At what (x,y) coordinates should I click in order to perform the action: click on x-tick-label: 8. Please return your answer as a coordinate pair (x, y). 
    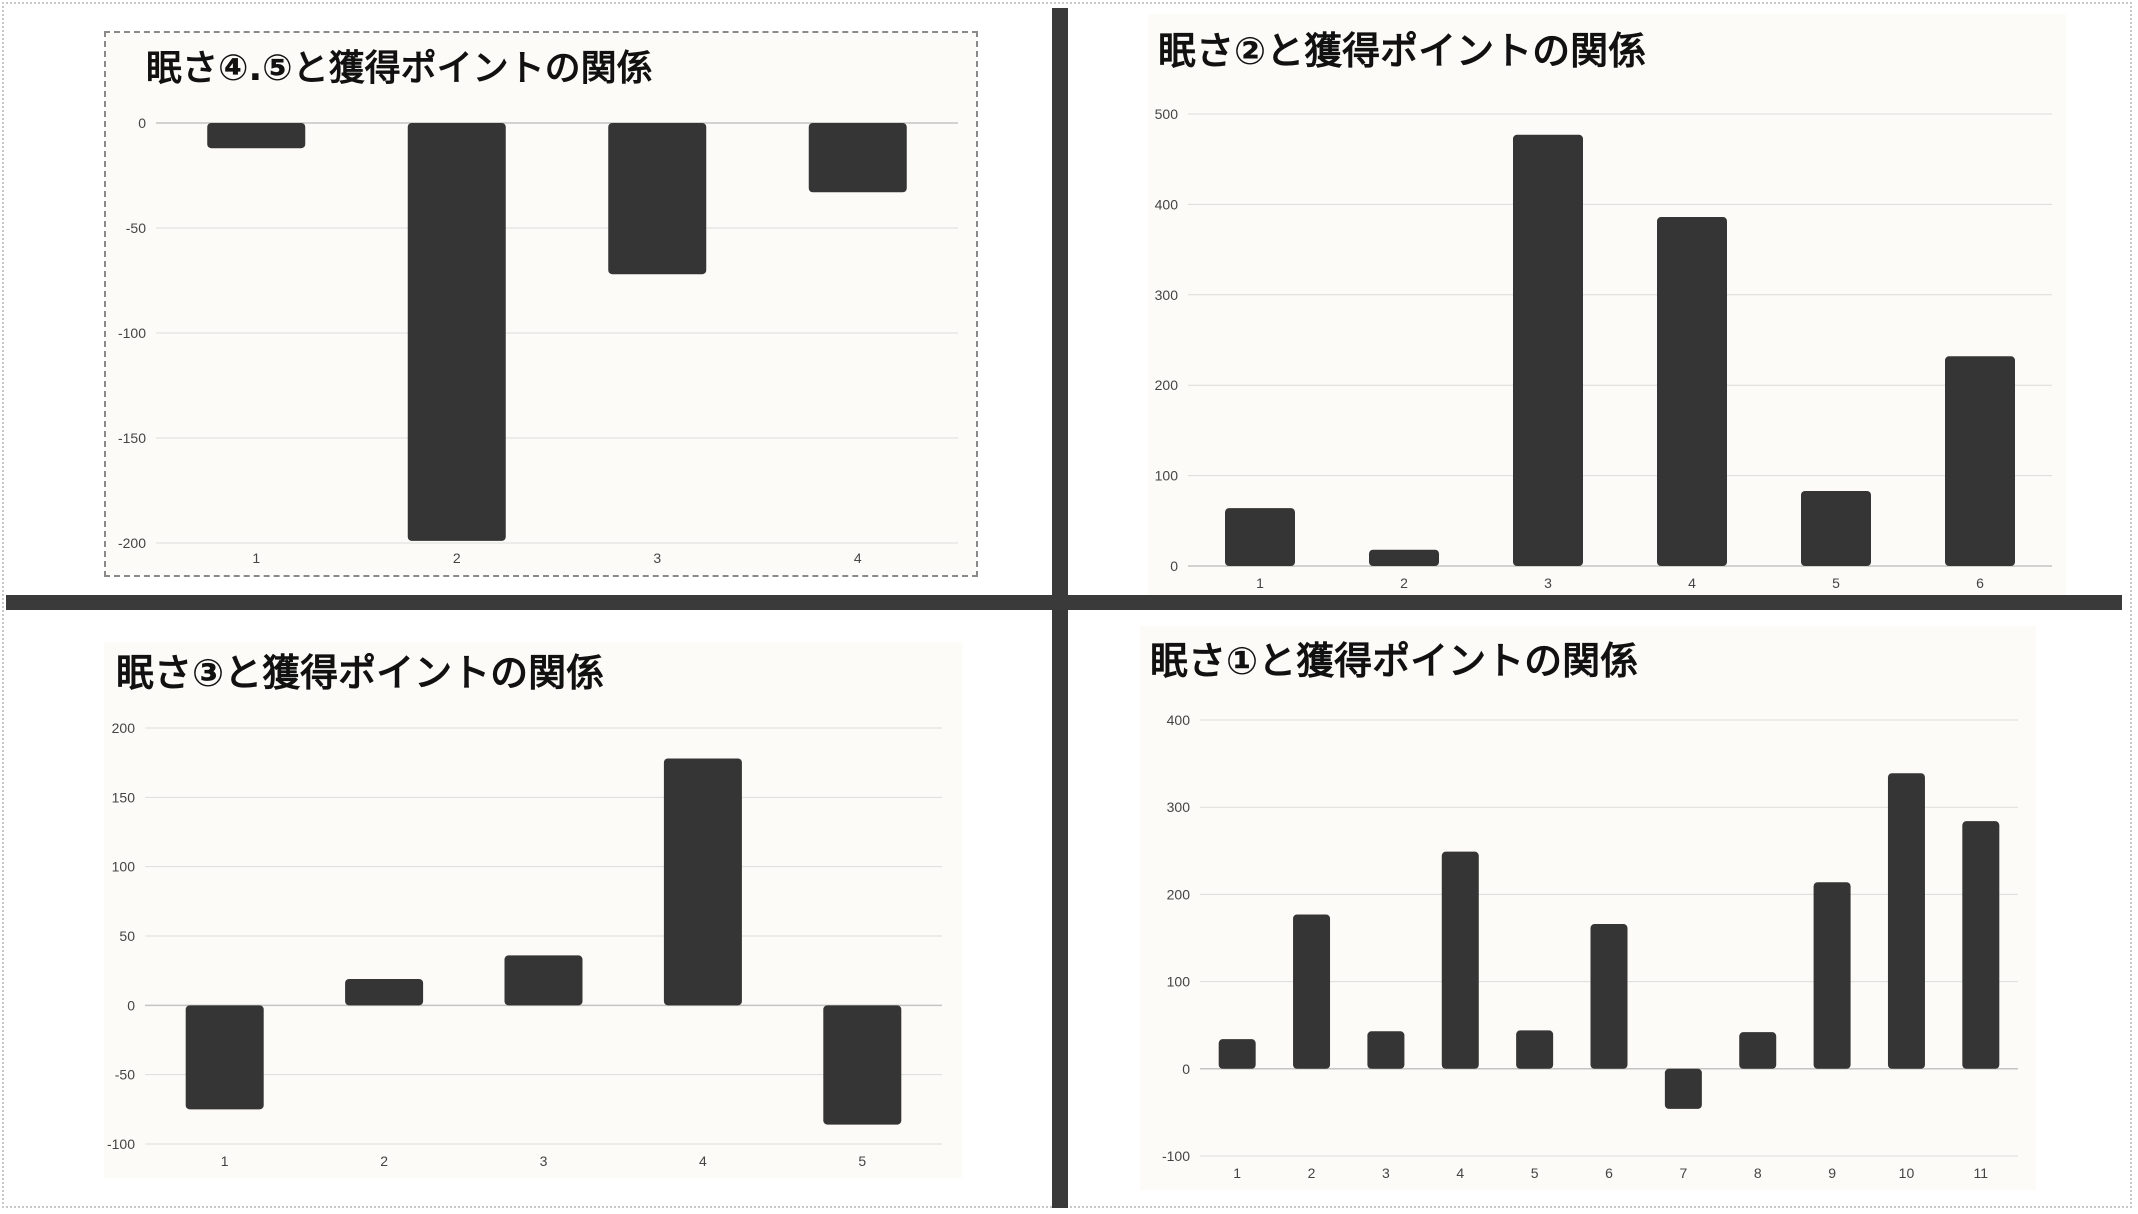
    Looking at the image, I should click on (1758, 1173).